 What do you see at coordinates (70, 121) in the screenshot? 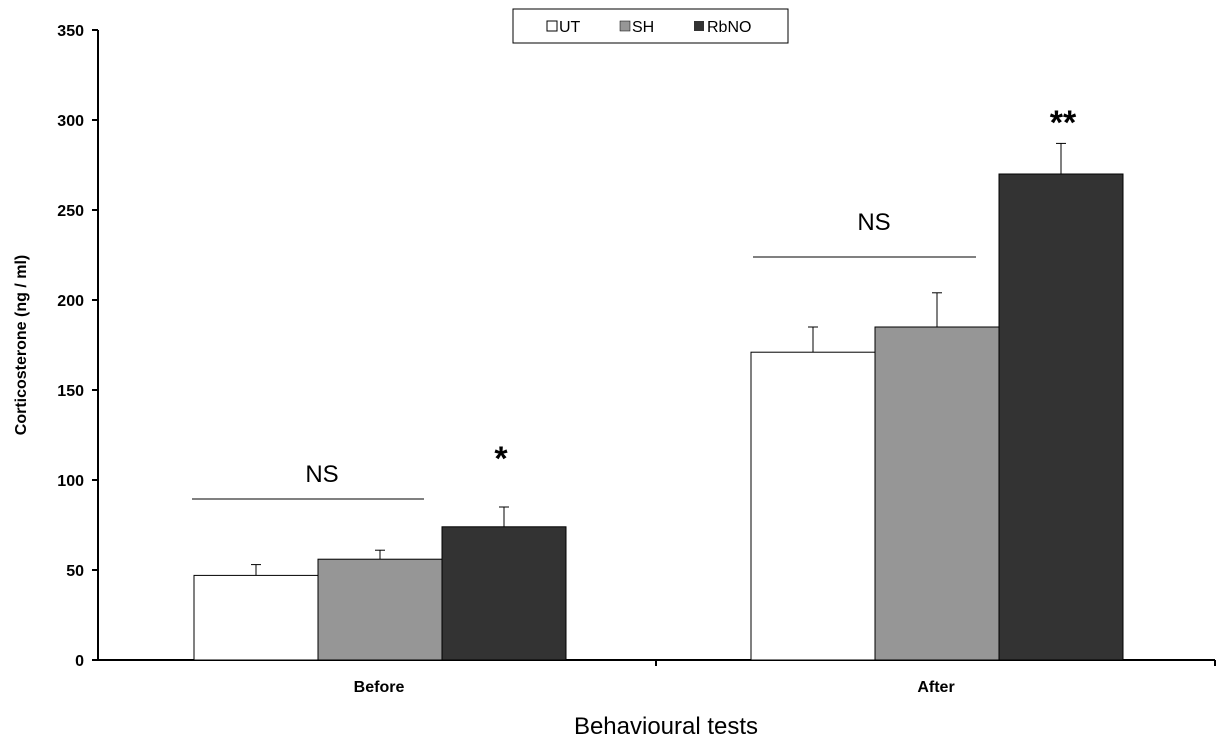
I see `y-tick-label: 300` at bounding box center [70, 121].